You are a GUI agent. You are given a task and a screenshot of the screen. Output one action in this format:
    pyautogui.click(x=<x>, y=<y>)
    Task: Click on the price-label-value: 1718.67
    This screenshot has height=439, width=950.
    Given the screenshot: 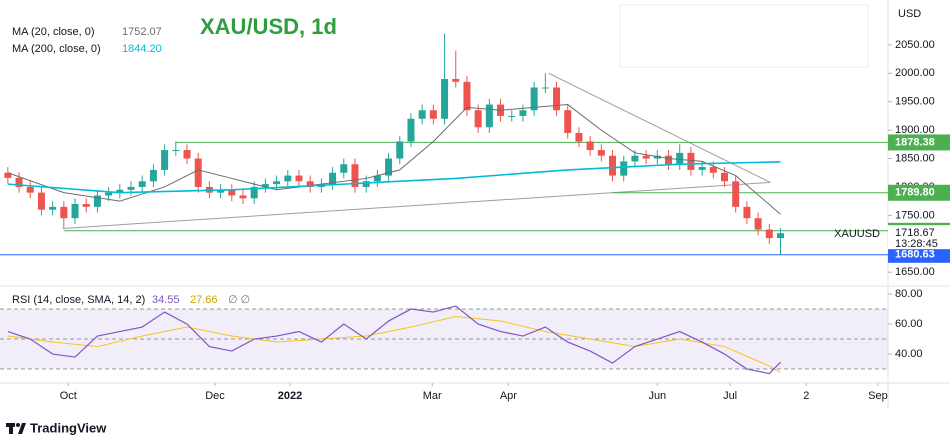 What is the action you would take?
    pyautogui.click(x=915, y=233)
    